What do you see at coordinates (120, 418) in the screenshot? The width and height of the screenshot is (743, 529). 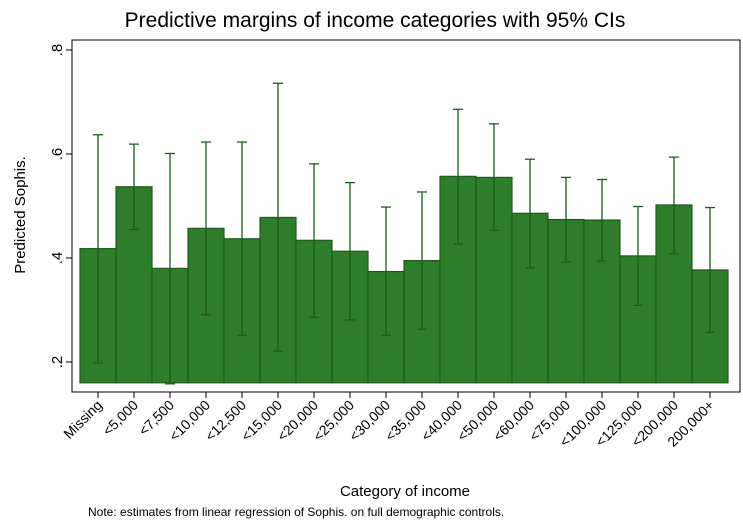 I see `x-tick-label: <5,000` at bounding box center [120, 418].